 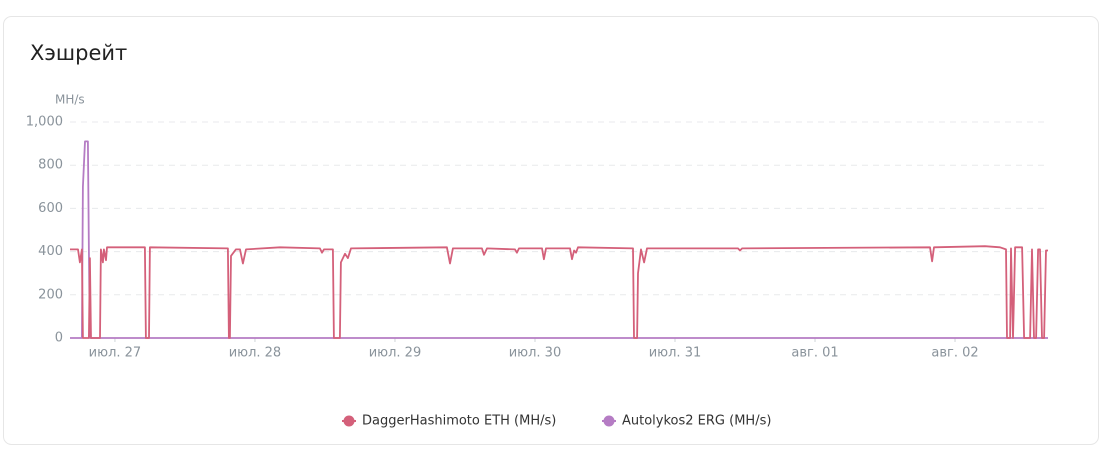 I want to click on y-axis-label: MH/s, so click(x=70, y=100).